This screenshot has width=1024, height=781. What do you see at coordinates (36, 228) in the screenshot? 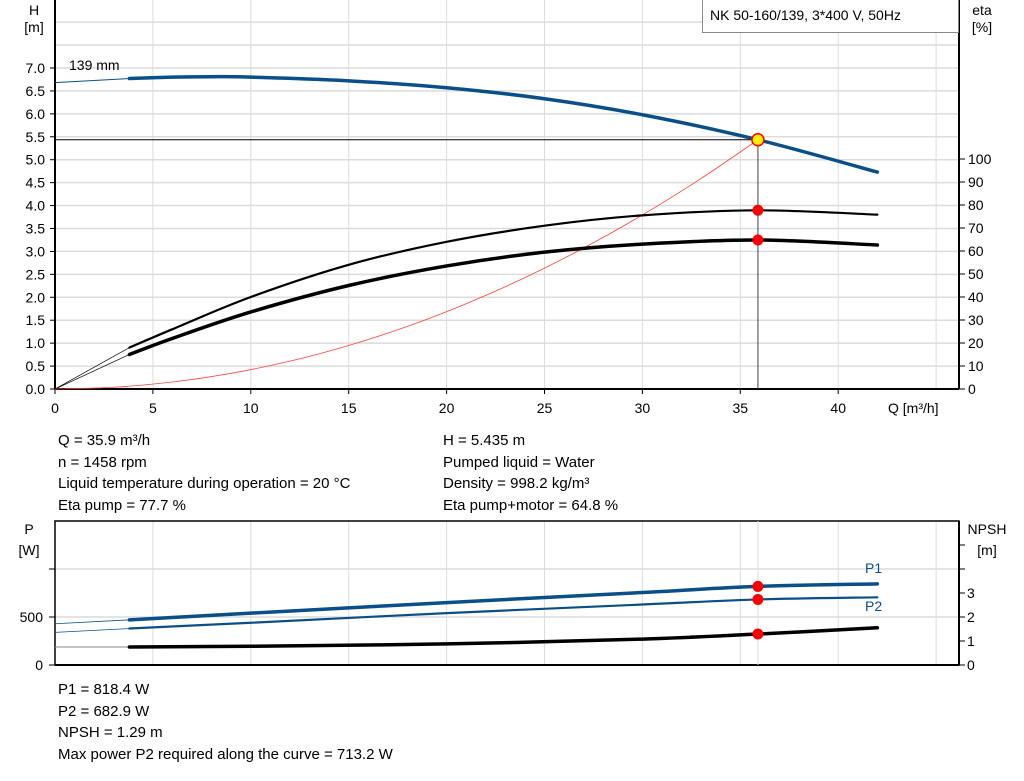
I see `y-tick-label-left: 3.5` at bounding box center [36, 228].